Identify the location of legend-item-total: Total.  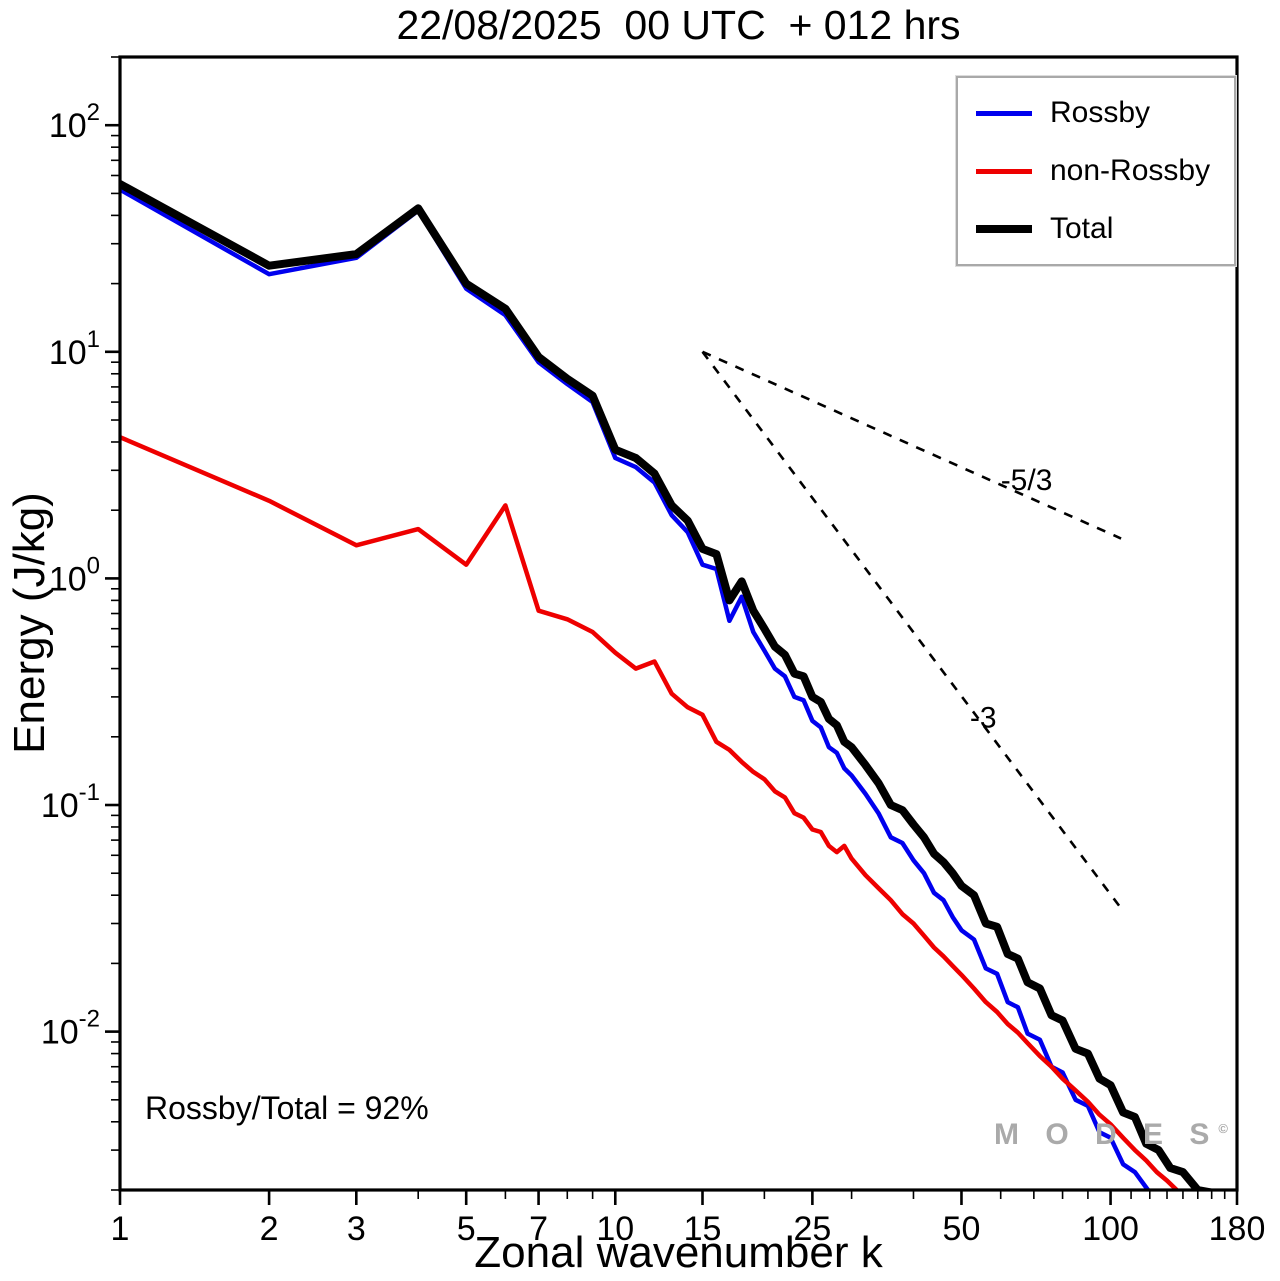
(1096, 229).